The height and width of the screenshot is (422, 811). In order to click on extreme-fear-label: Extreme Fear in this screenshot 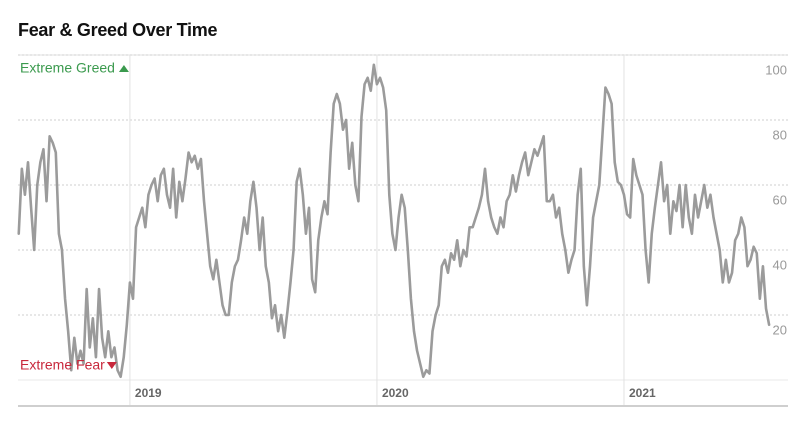, I will do `click(62, 365)`.